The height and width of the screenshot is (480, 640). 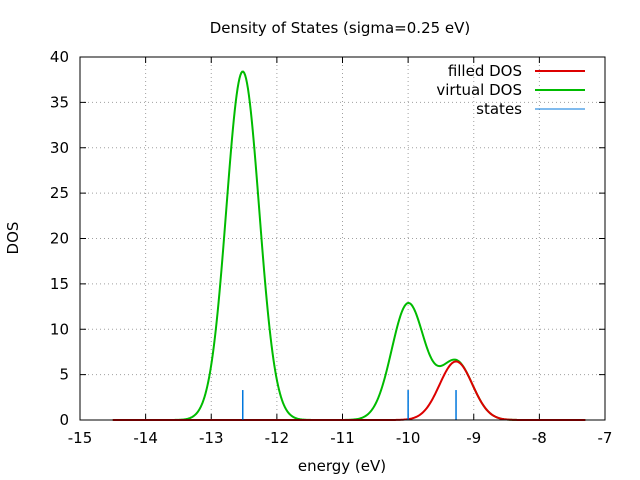 What do you see at coordinates (211, 438) in the screenshot?
I see `x-tick-label: -13` at bounding box center [211, 438].